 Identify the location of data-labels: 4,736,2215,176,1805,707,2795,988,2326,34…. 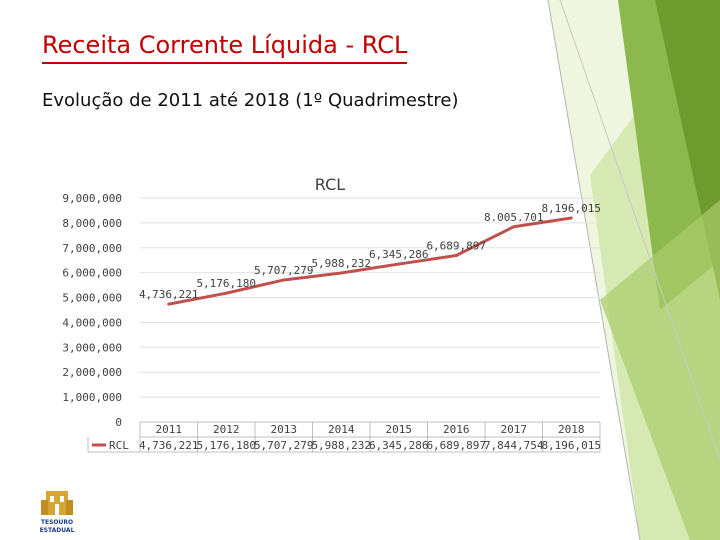
(370, 251).